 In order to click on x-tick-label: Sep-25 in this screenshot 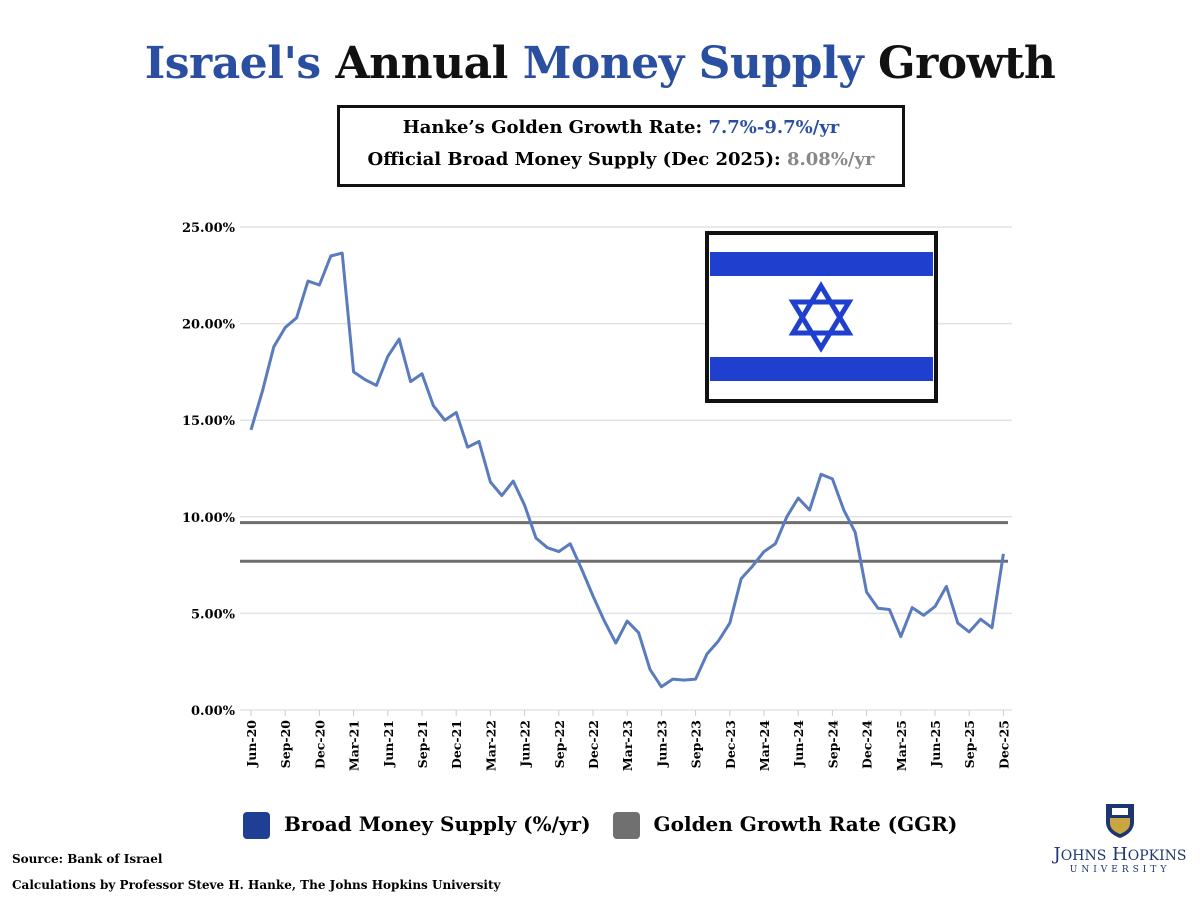, I will do `click(969, 744)`.